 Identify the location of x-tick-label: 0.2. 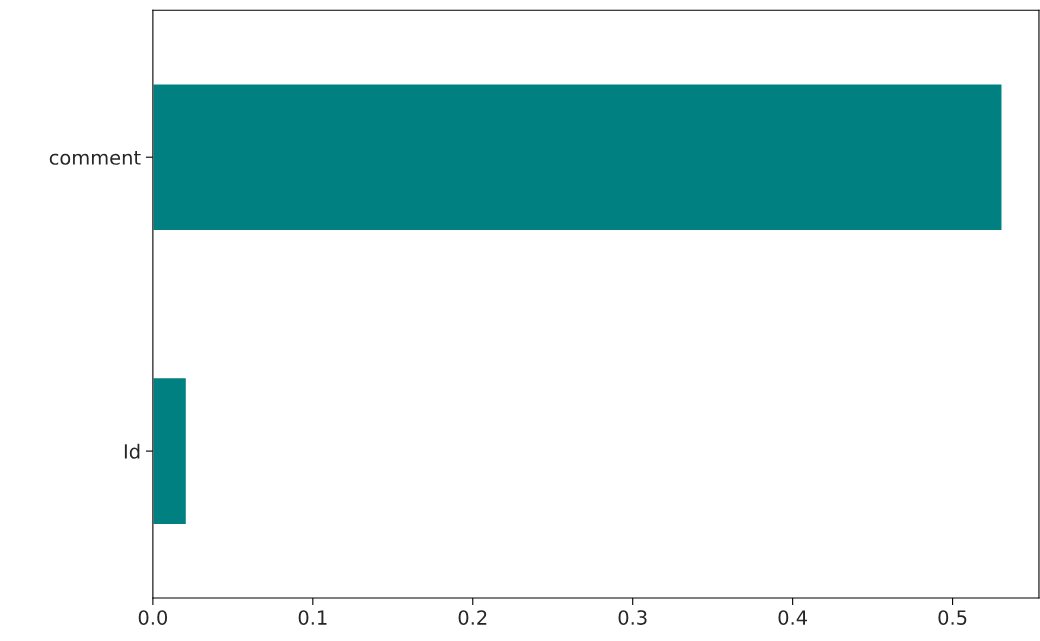
(472, 617).